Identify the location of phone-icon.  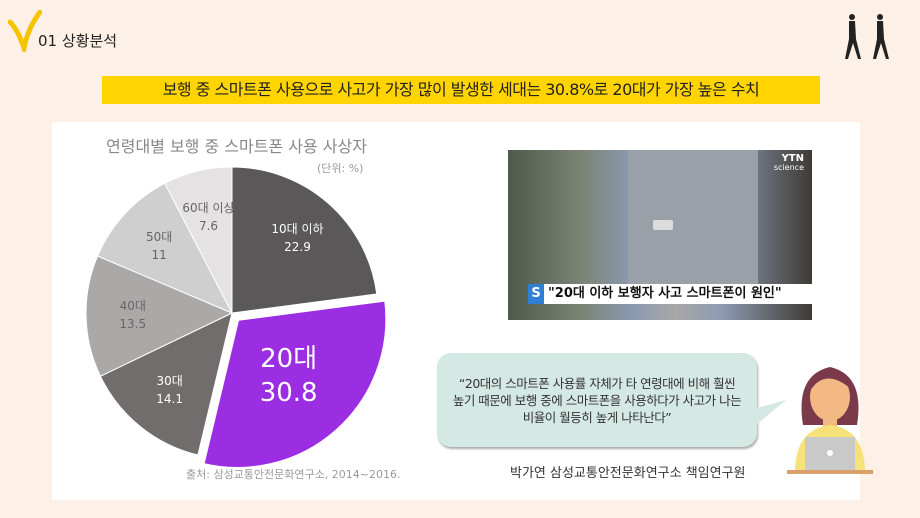
(663, 225).